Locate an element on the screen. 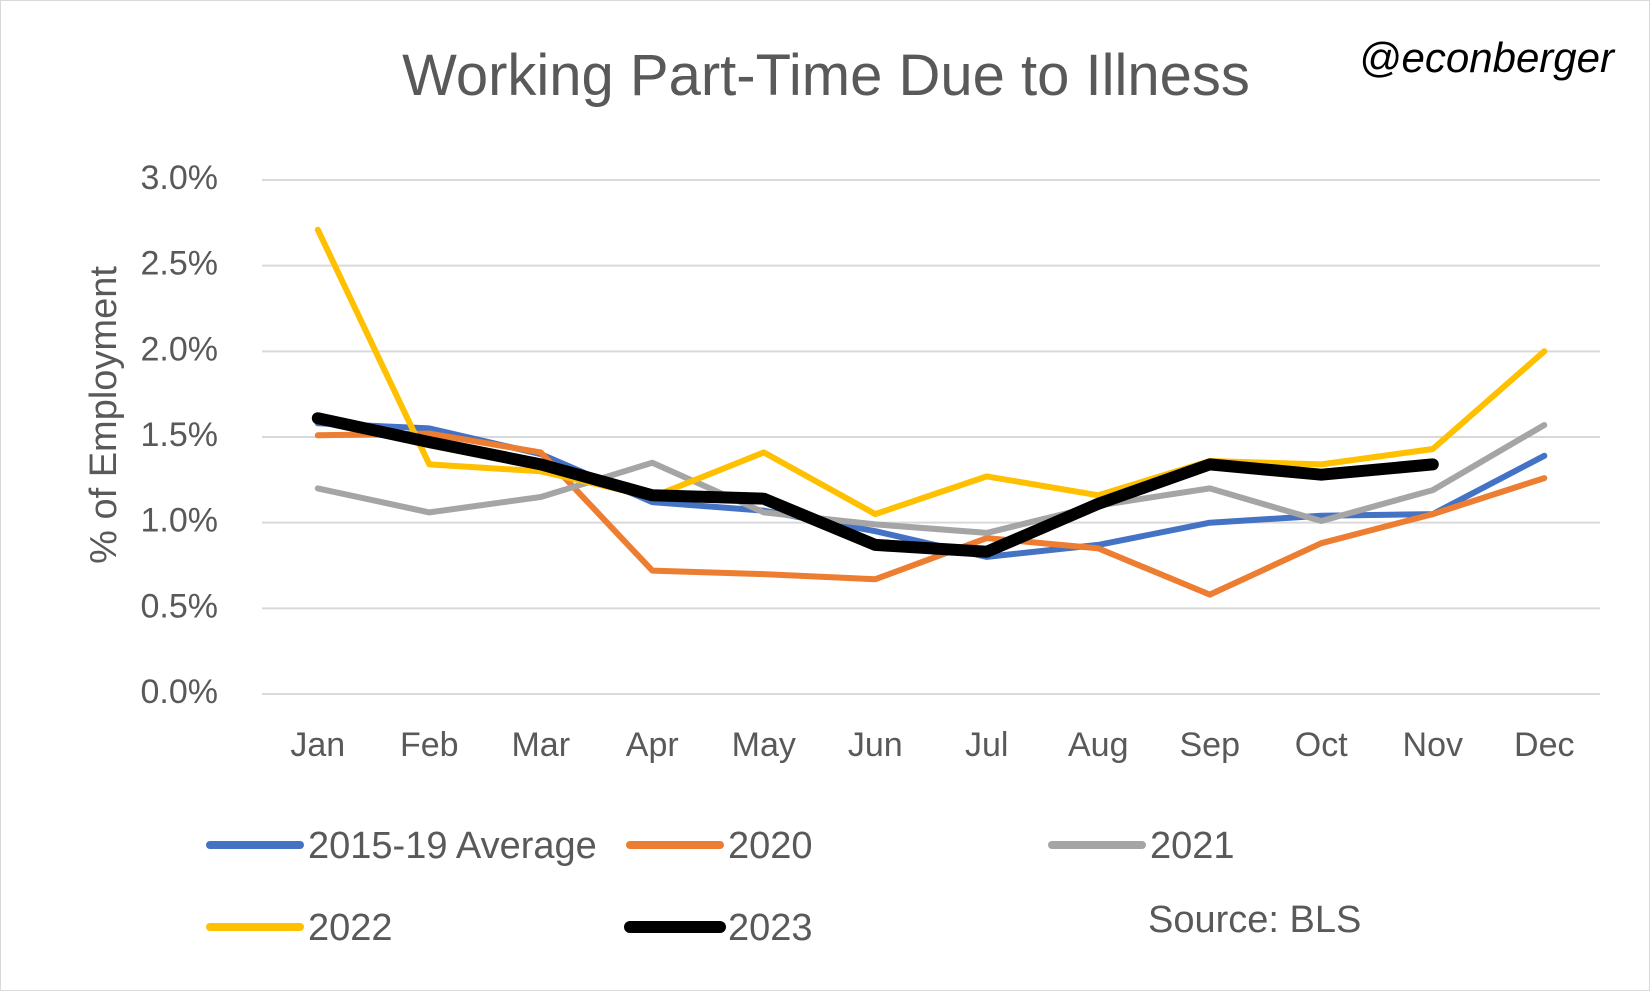 The width and height of the screenshot is (1652, 993). chart-title: Working Part-Time Due to Illness is located at coordinates (826, 75).